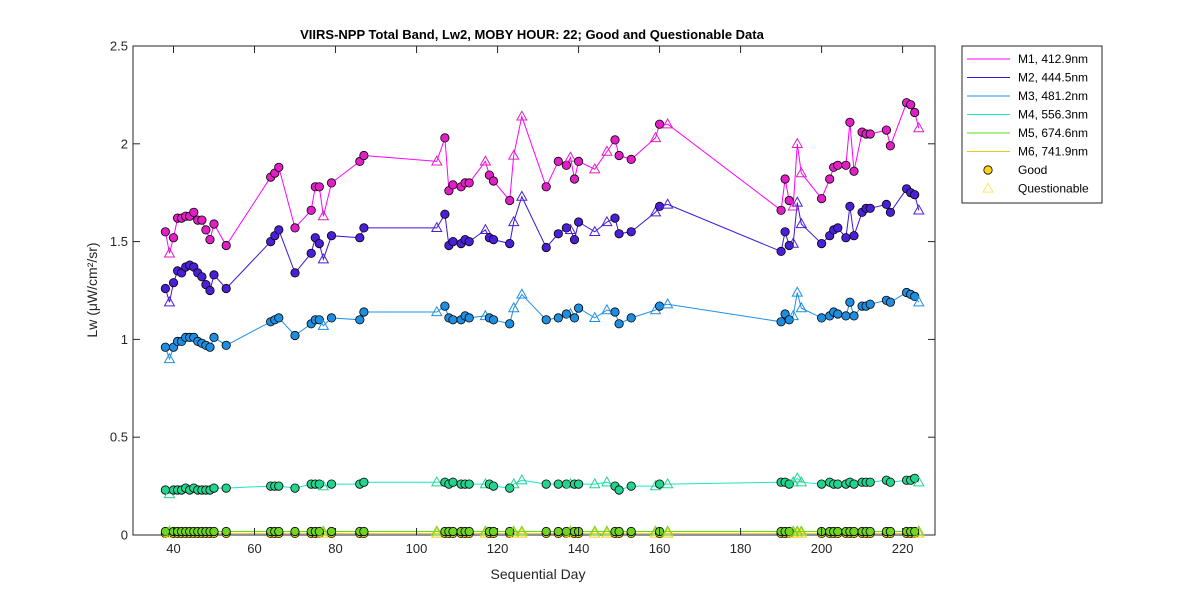  Describe the element at coordinates (254, 548) in the screenshot. I see `x-tick-label: 60` at that location.